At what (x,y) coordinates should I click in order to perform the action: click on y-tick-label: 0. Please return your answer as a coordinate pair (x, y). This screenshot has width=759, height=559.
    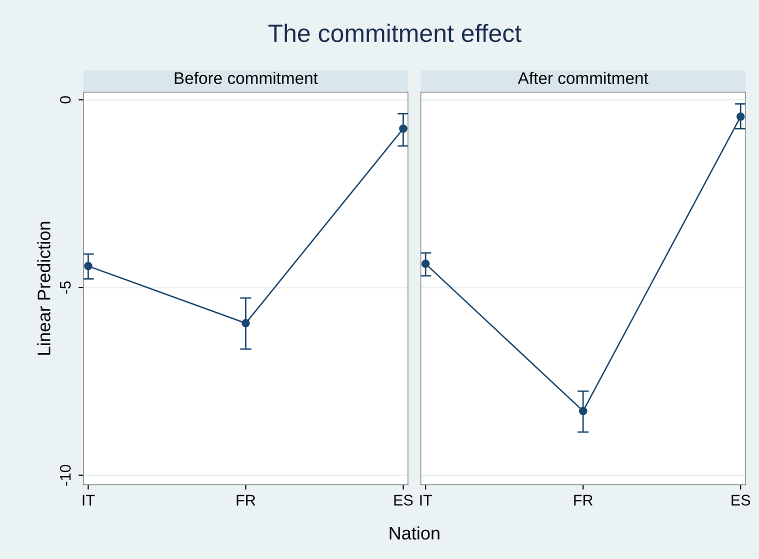
    Looking at the image, I should click on (65, 100).